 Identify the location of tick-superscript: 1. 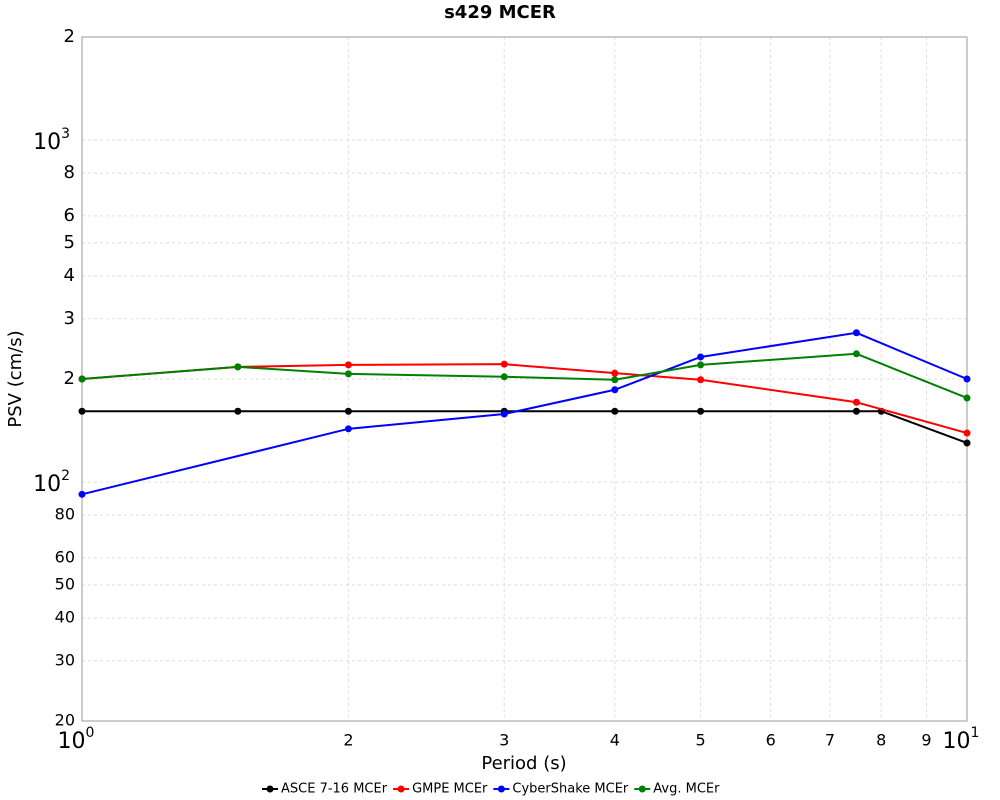
(975, 733).